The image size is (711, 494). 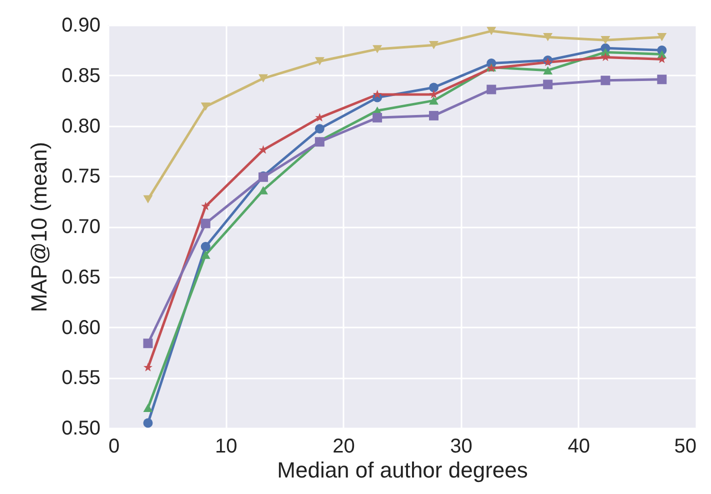 What do you see at coordinates (81, 327) in the screenshot?
I see `y-tick-label: 0.60` at bounding box center [81, 327].